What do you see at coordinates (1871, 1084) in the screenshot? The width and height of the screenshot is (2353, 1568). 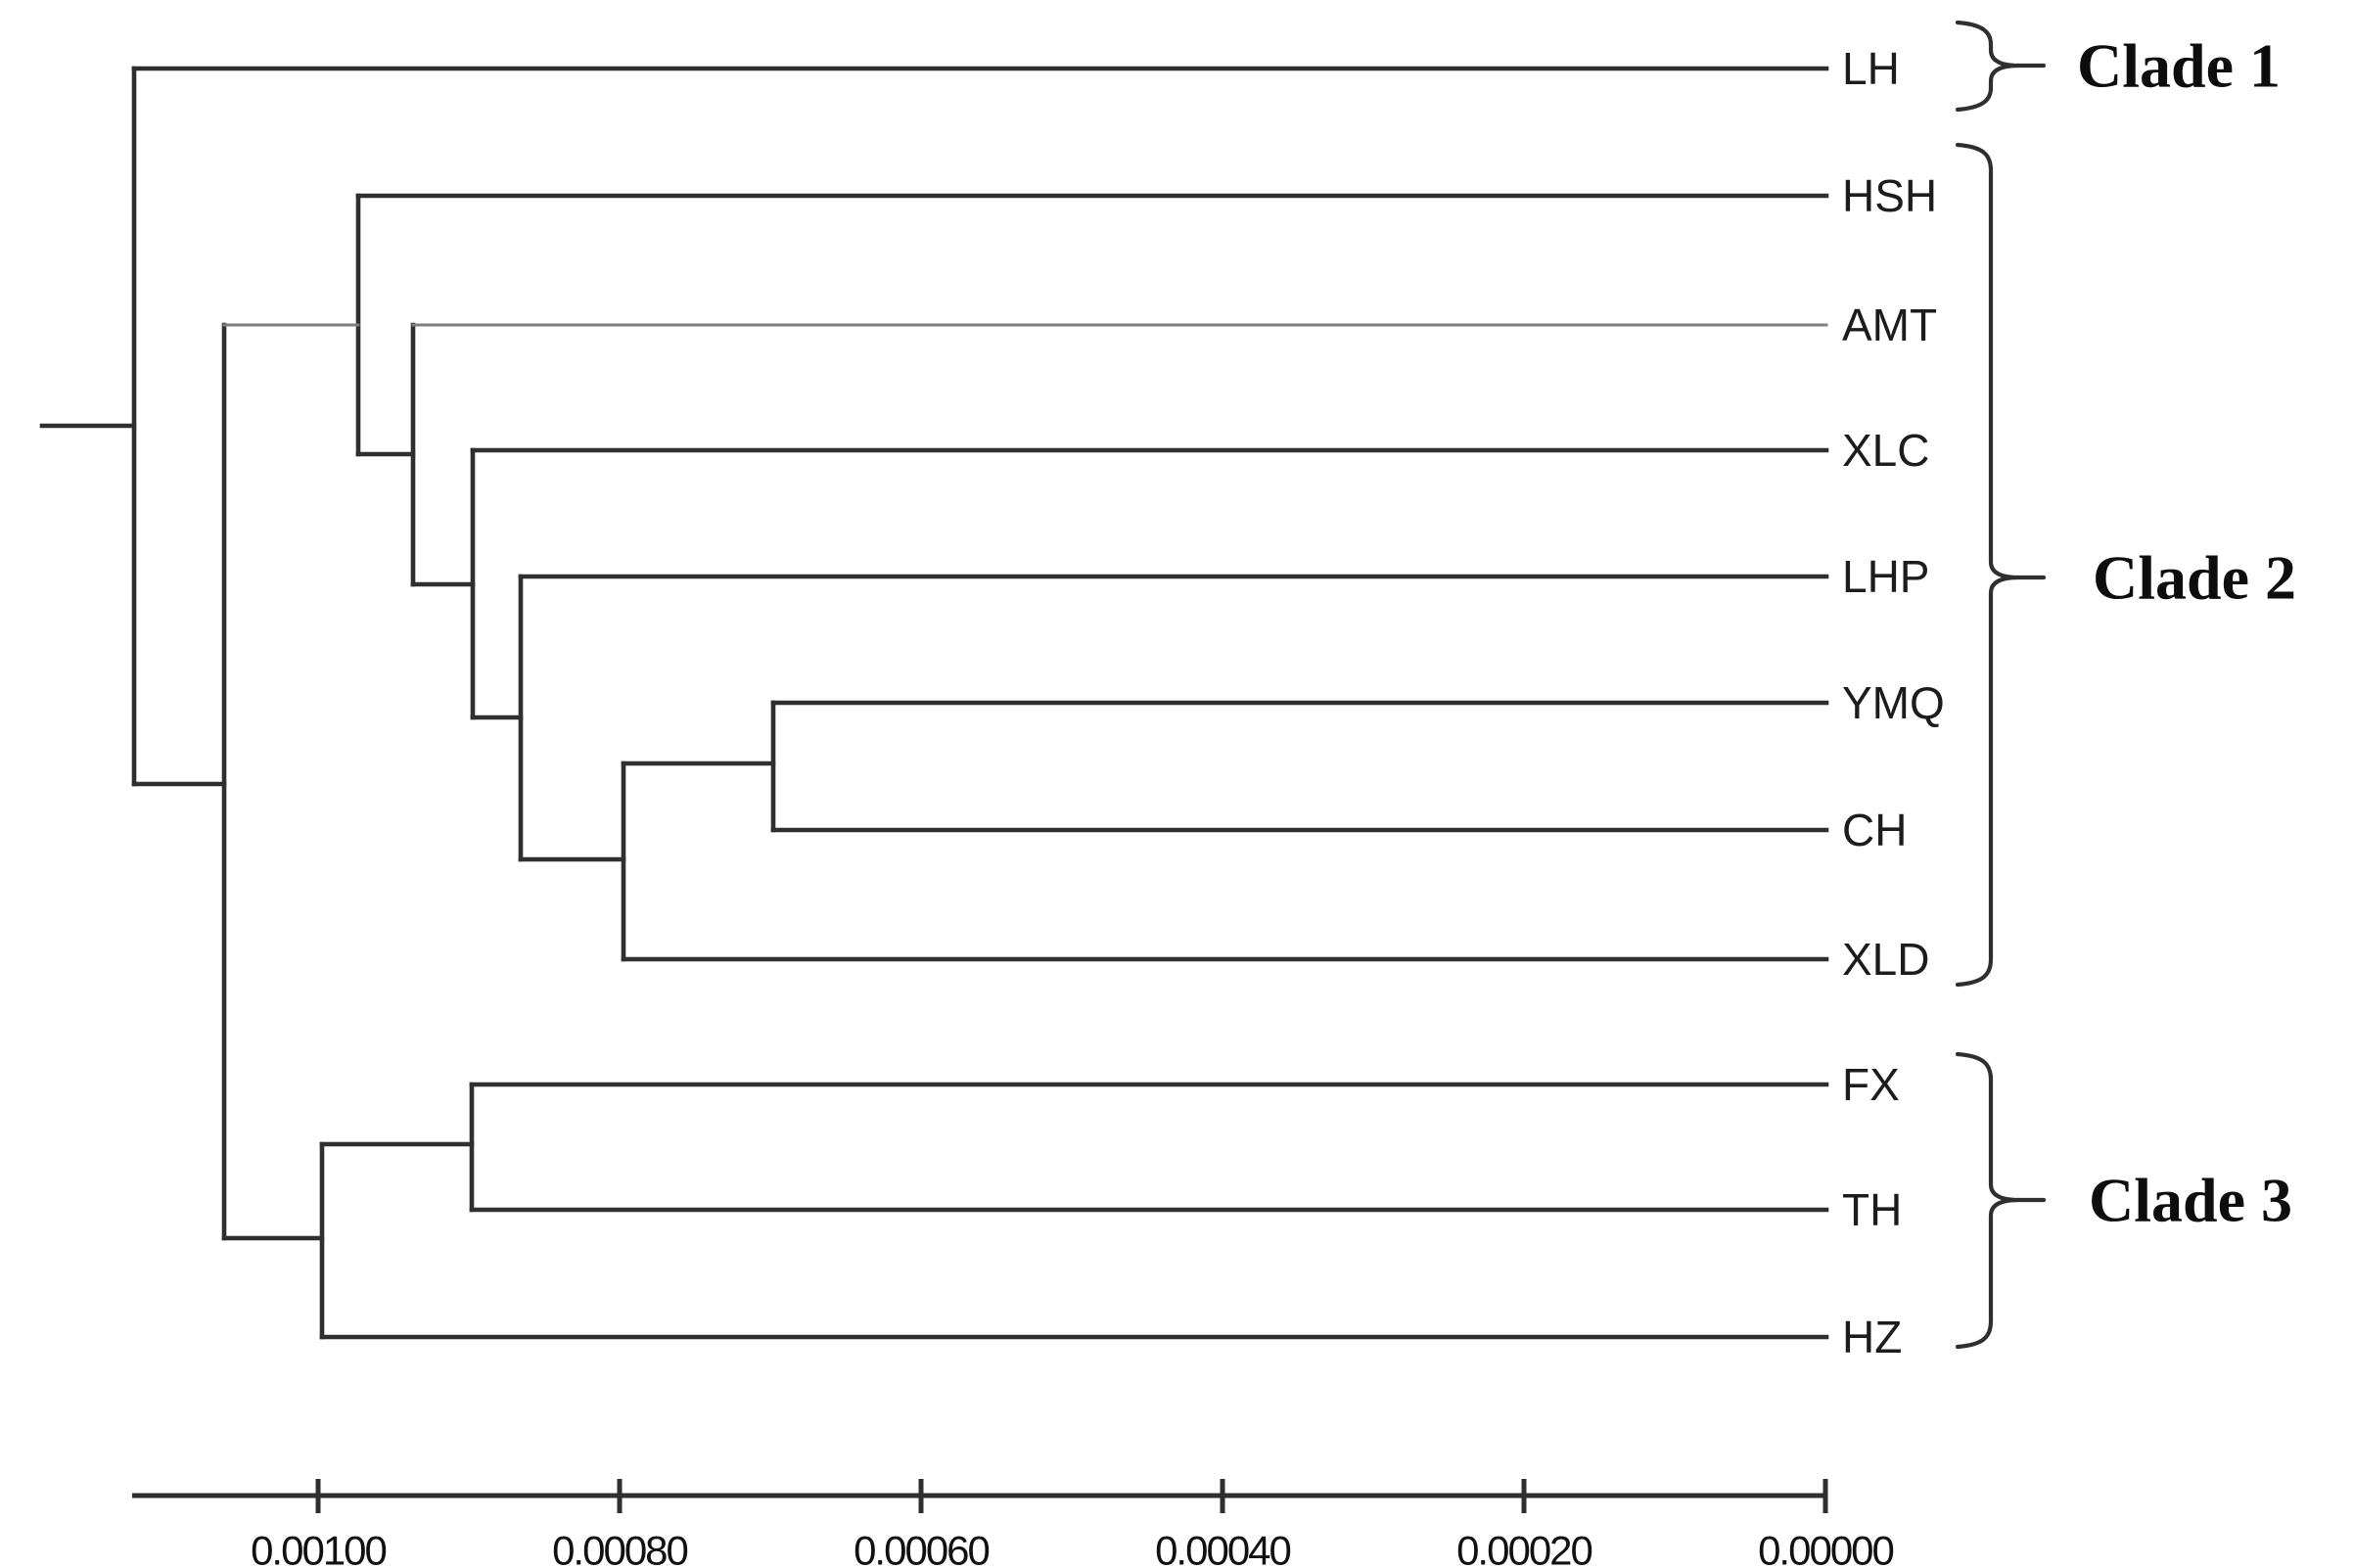 I see `leaf-label-FX: FX` at bounding box center [1871, 1084].